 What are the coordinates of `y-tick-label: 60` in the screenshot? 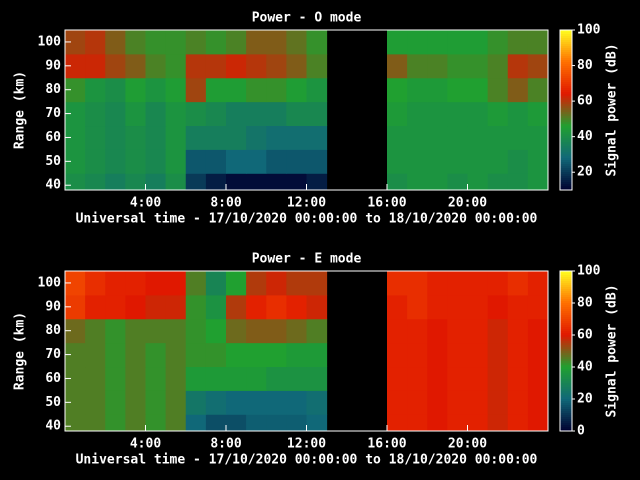 It's located at (53, 137).